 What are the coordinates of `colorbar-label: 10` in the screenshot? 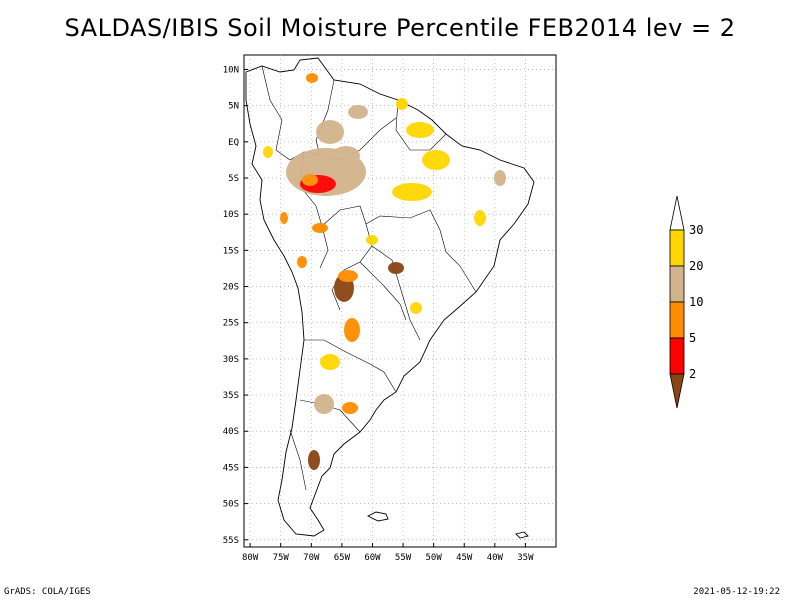 It's located at (696, 302).